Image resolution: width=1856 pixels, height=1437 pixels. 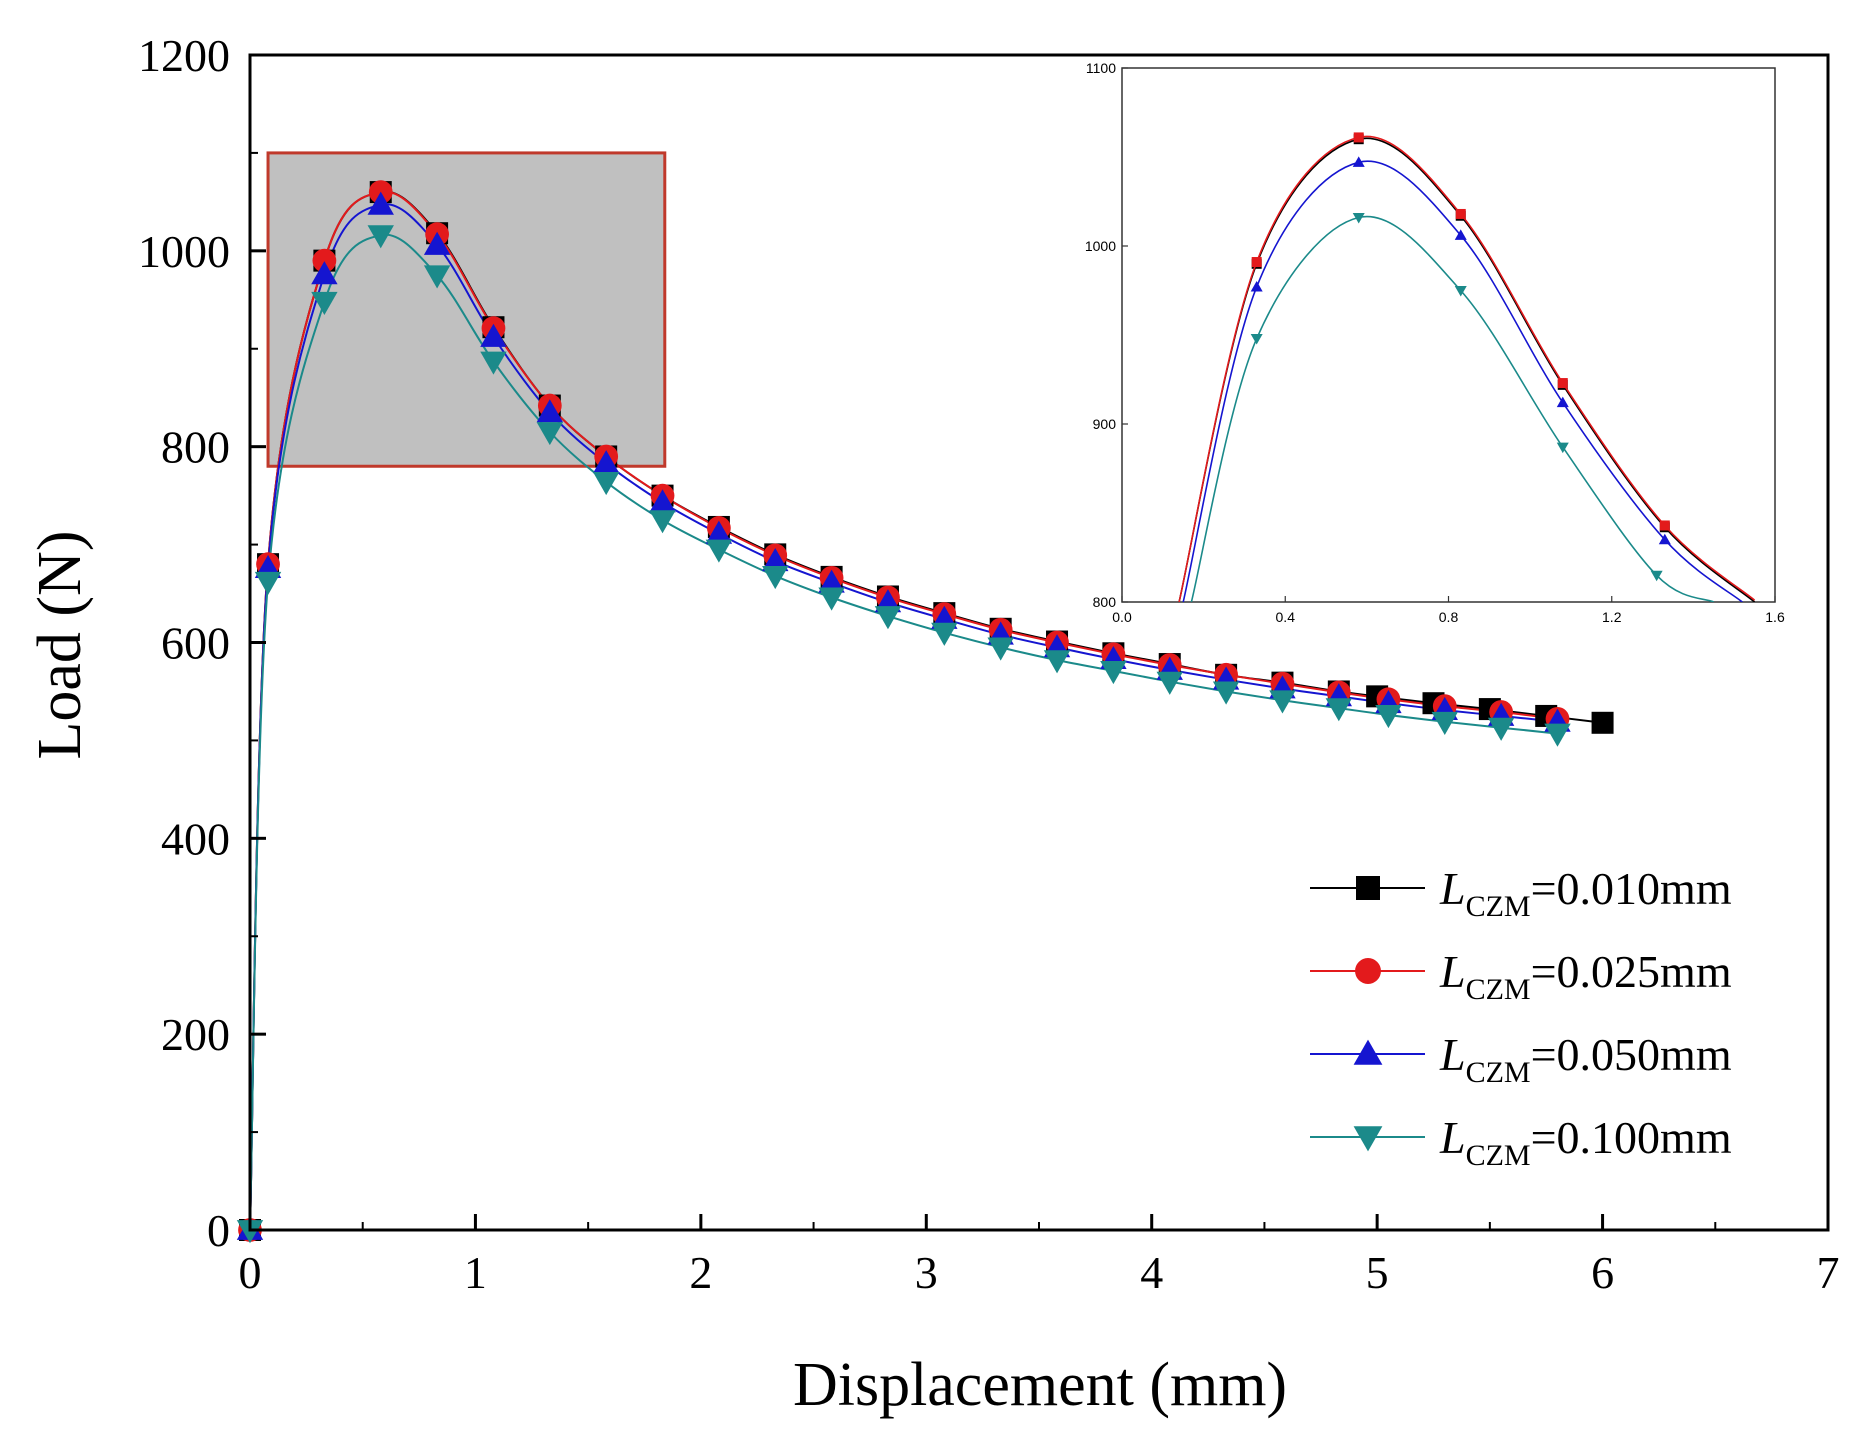 I want to click on inset-y-tick-label: 900, so click(x=1105, y=424).